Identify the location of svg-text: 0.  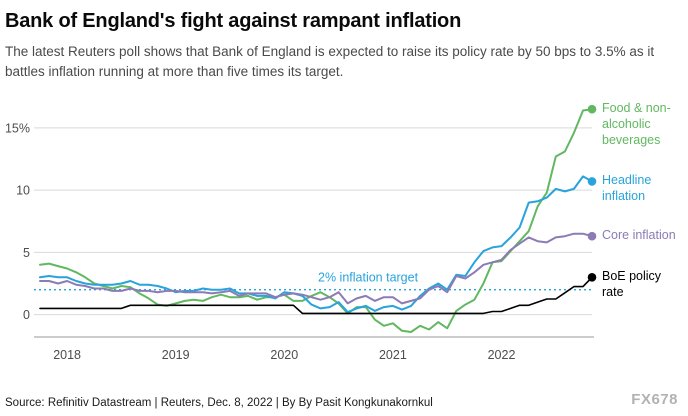
(26, 315).